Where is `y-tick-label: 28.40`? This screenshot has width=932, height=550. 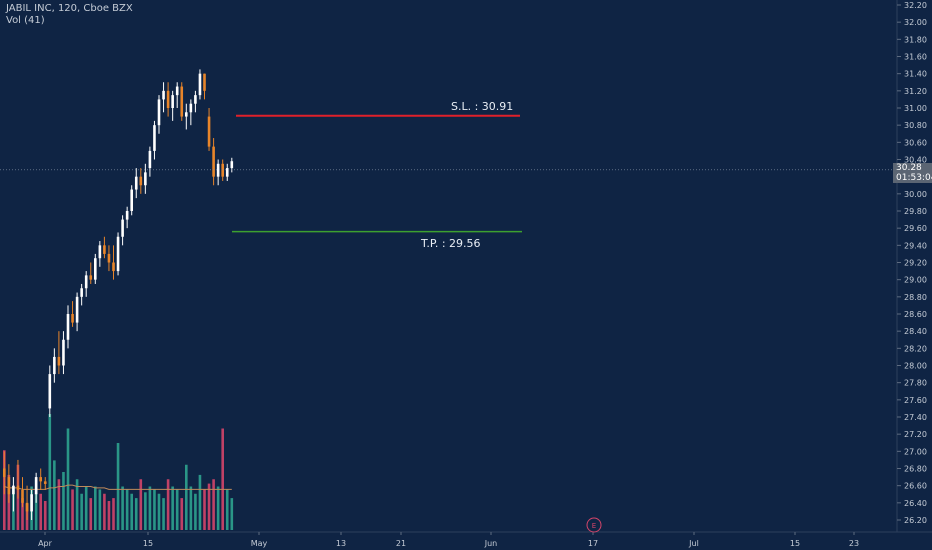
y-tick-label: 28.40 is located at coordinates (915, 331).